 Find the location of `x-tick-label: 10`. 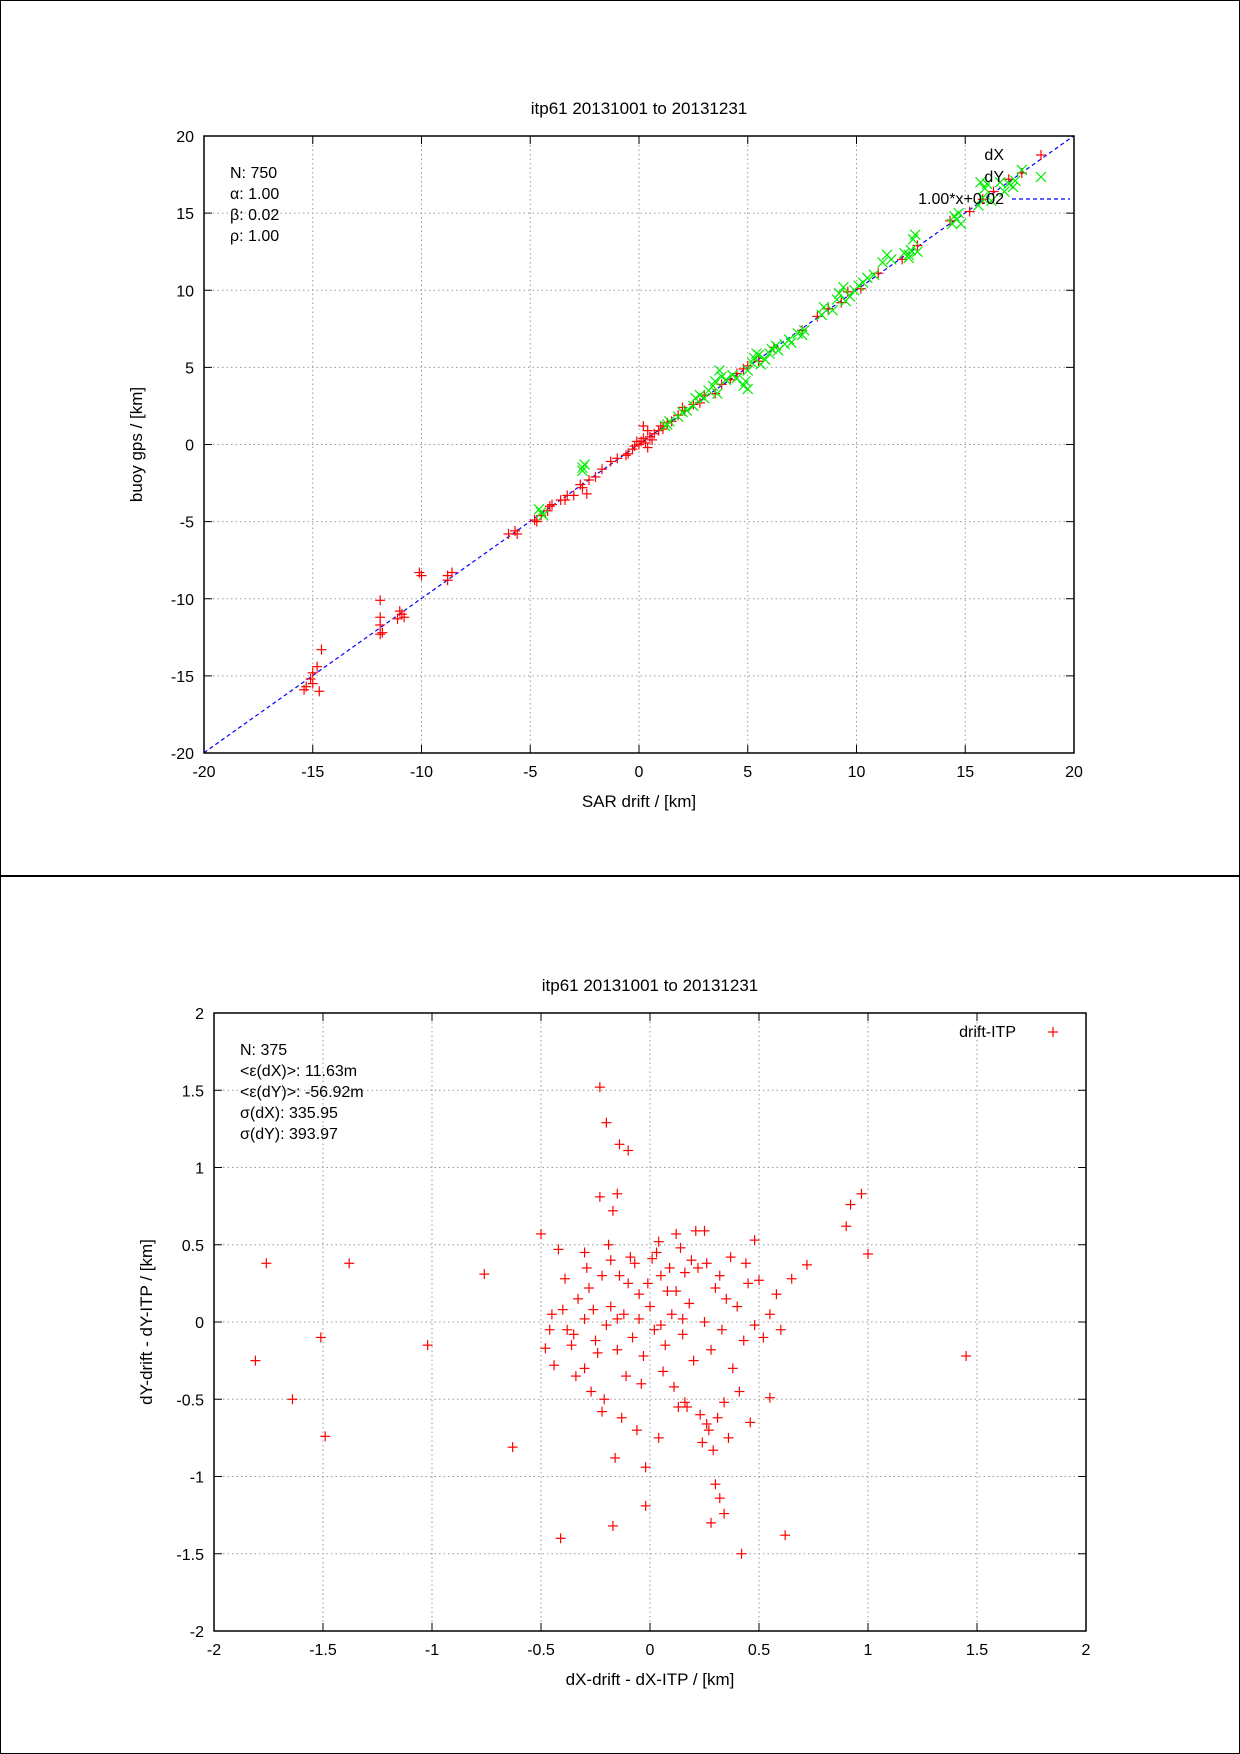

x-tick-label: 10 is located at coordinates (857, 772).